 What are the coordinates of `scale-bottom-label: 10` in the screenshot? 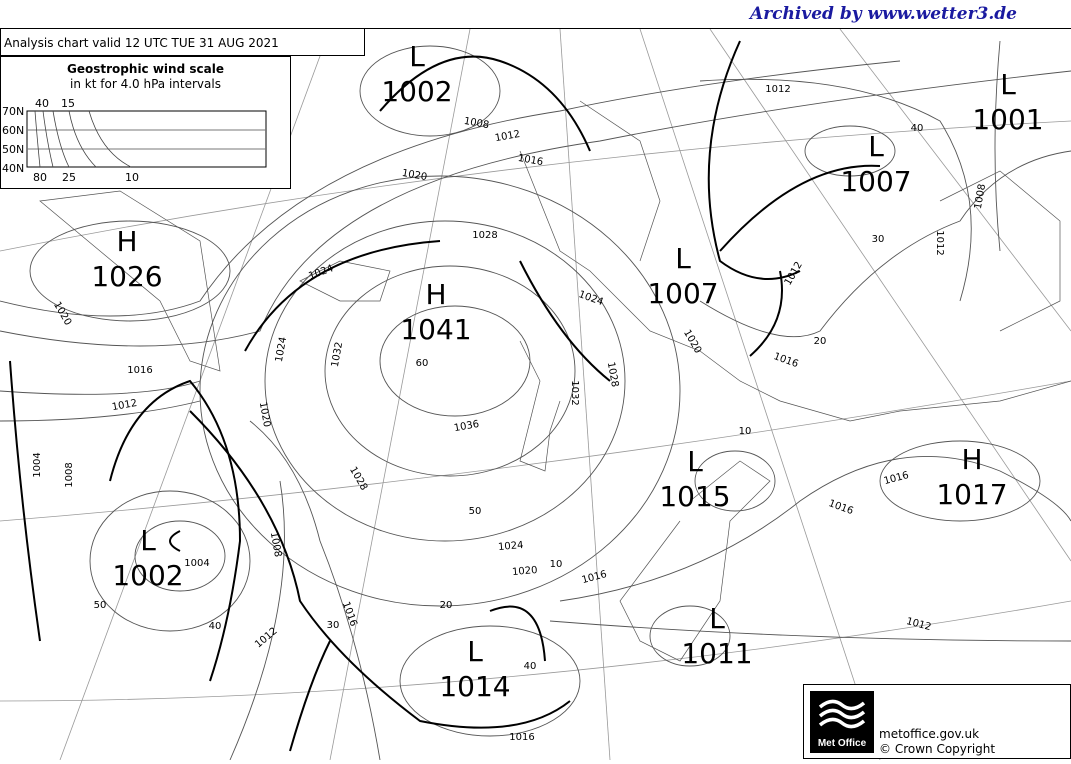 It's located at (132, 177).